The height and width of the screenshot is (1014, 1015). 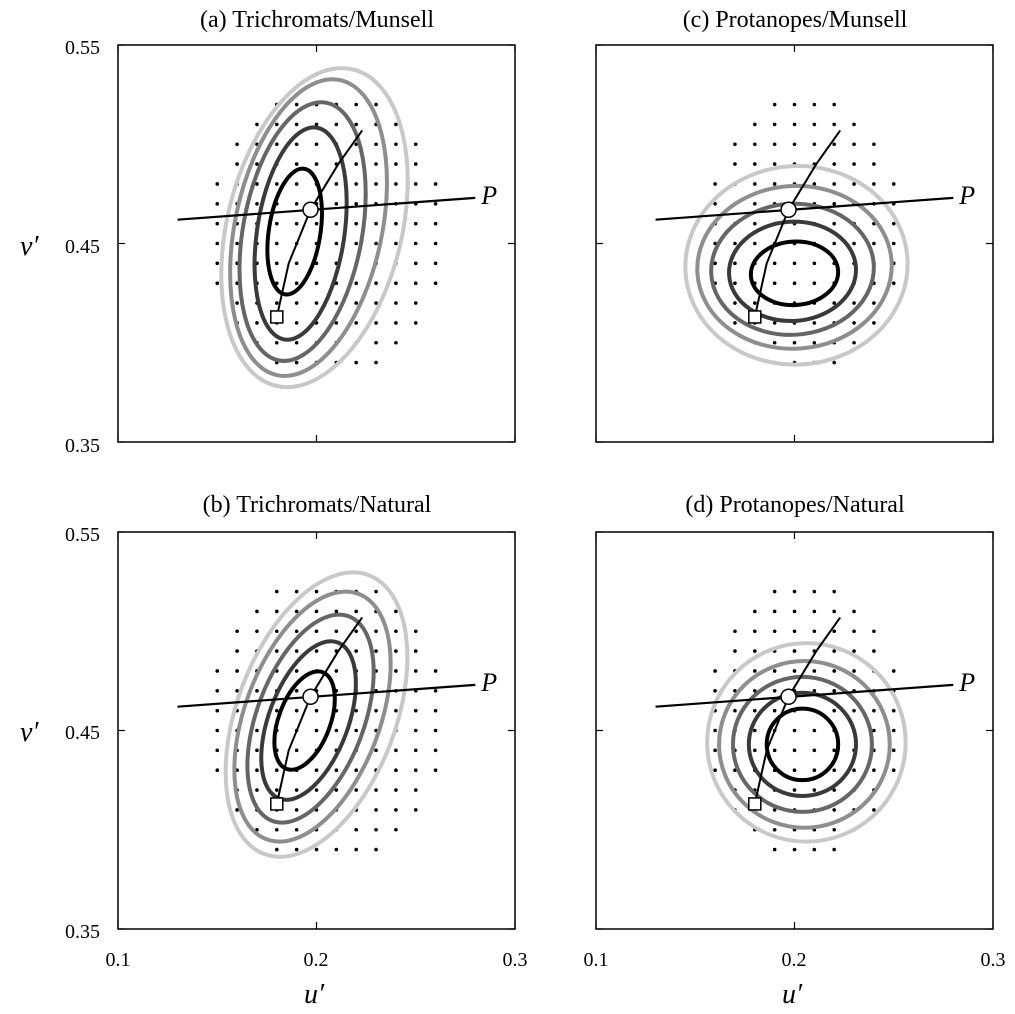 What do you see at coordinates (795, 20) in the screenshot?
I see `panel-title: (c) Protanopes/Munsell` at bounding box center [795, 20].